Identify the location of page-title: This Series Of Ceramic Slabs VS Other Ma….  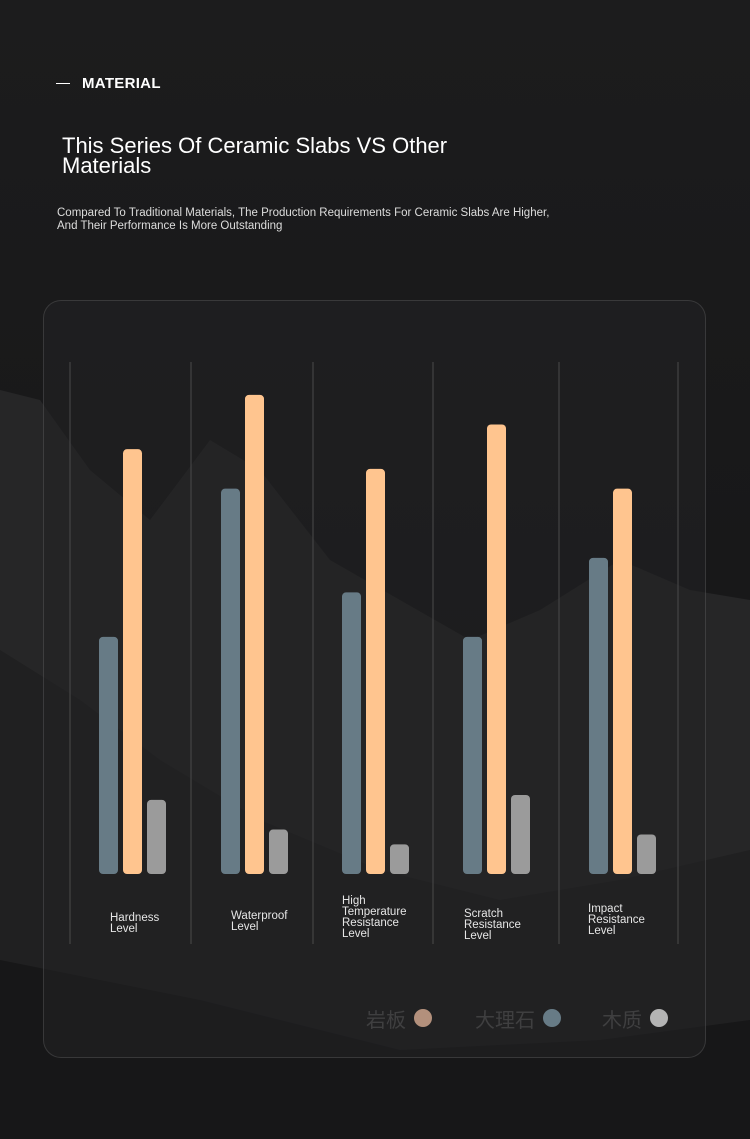
(282, 155).